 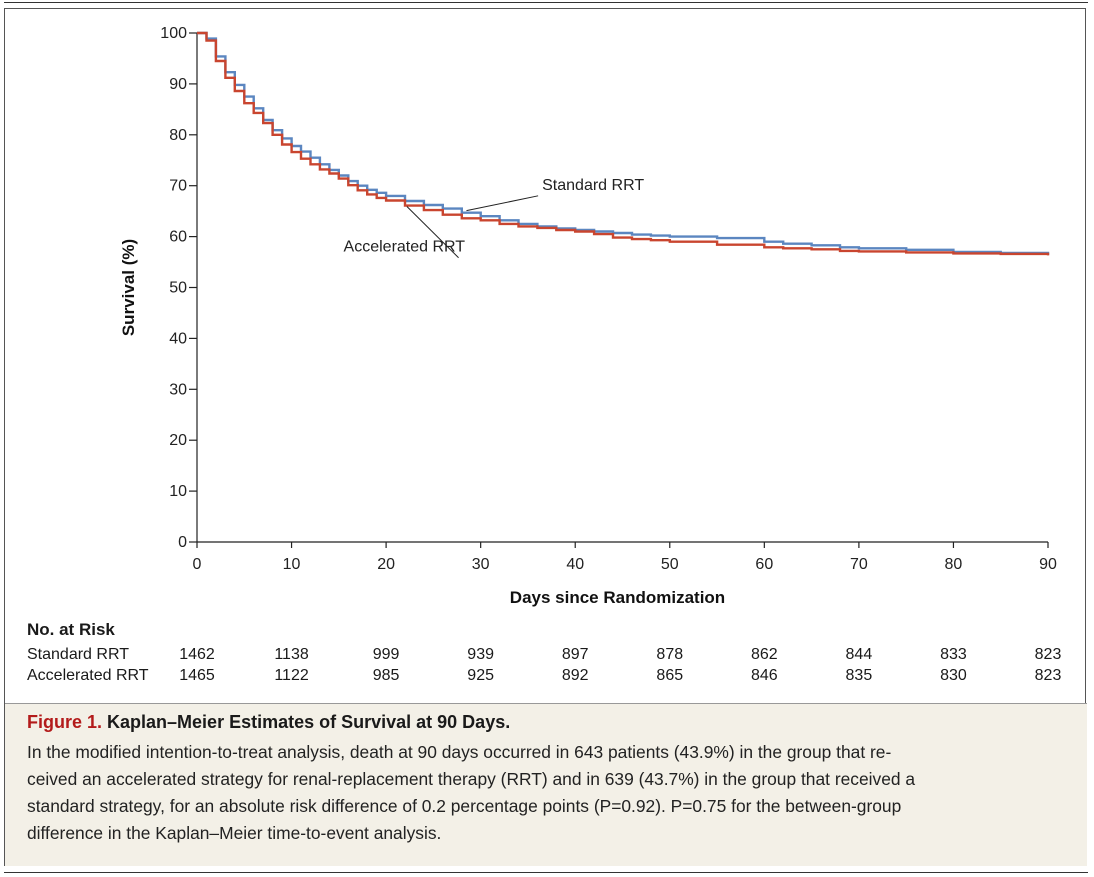 What do you see at coordinates (670, 654) in the screenshot?
I see `risk-value: 878` at bounding box center [670, 654].